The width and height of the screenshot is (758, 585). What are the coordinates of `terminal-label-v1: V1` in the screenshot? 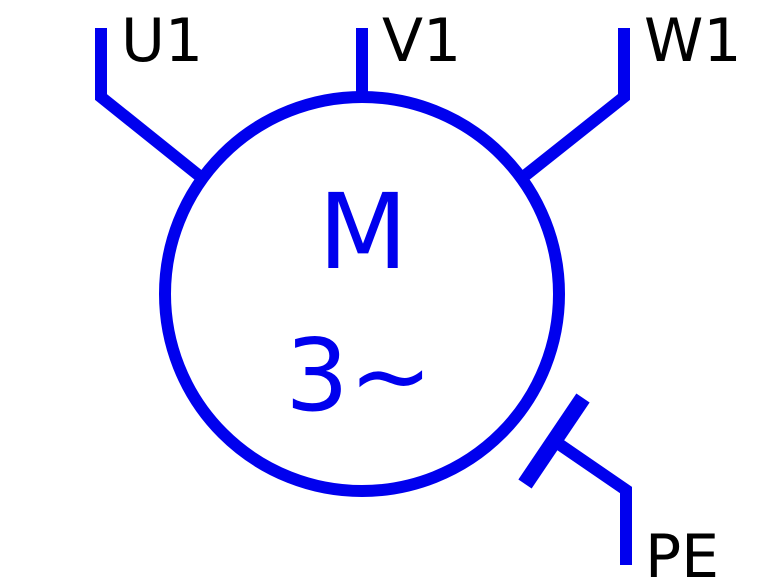 It's located at (421, 41).